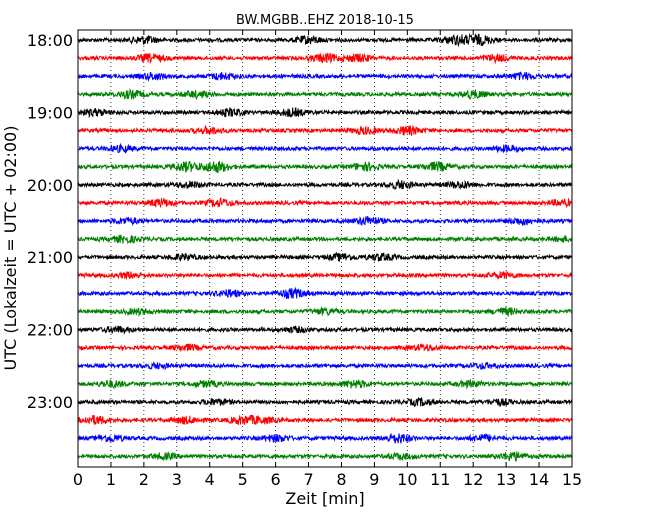  I want to click on x-tick-label: 10, so click(407, 479).